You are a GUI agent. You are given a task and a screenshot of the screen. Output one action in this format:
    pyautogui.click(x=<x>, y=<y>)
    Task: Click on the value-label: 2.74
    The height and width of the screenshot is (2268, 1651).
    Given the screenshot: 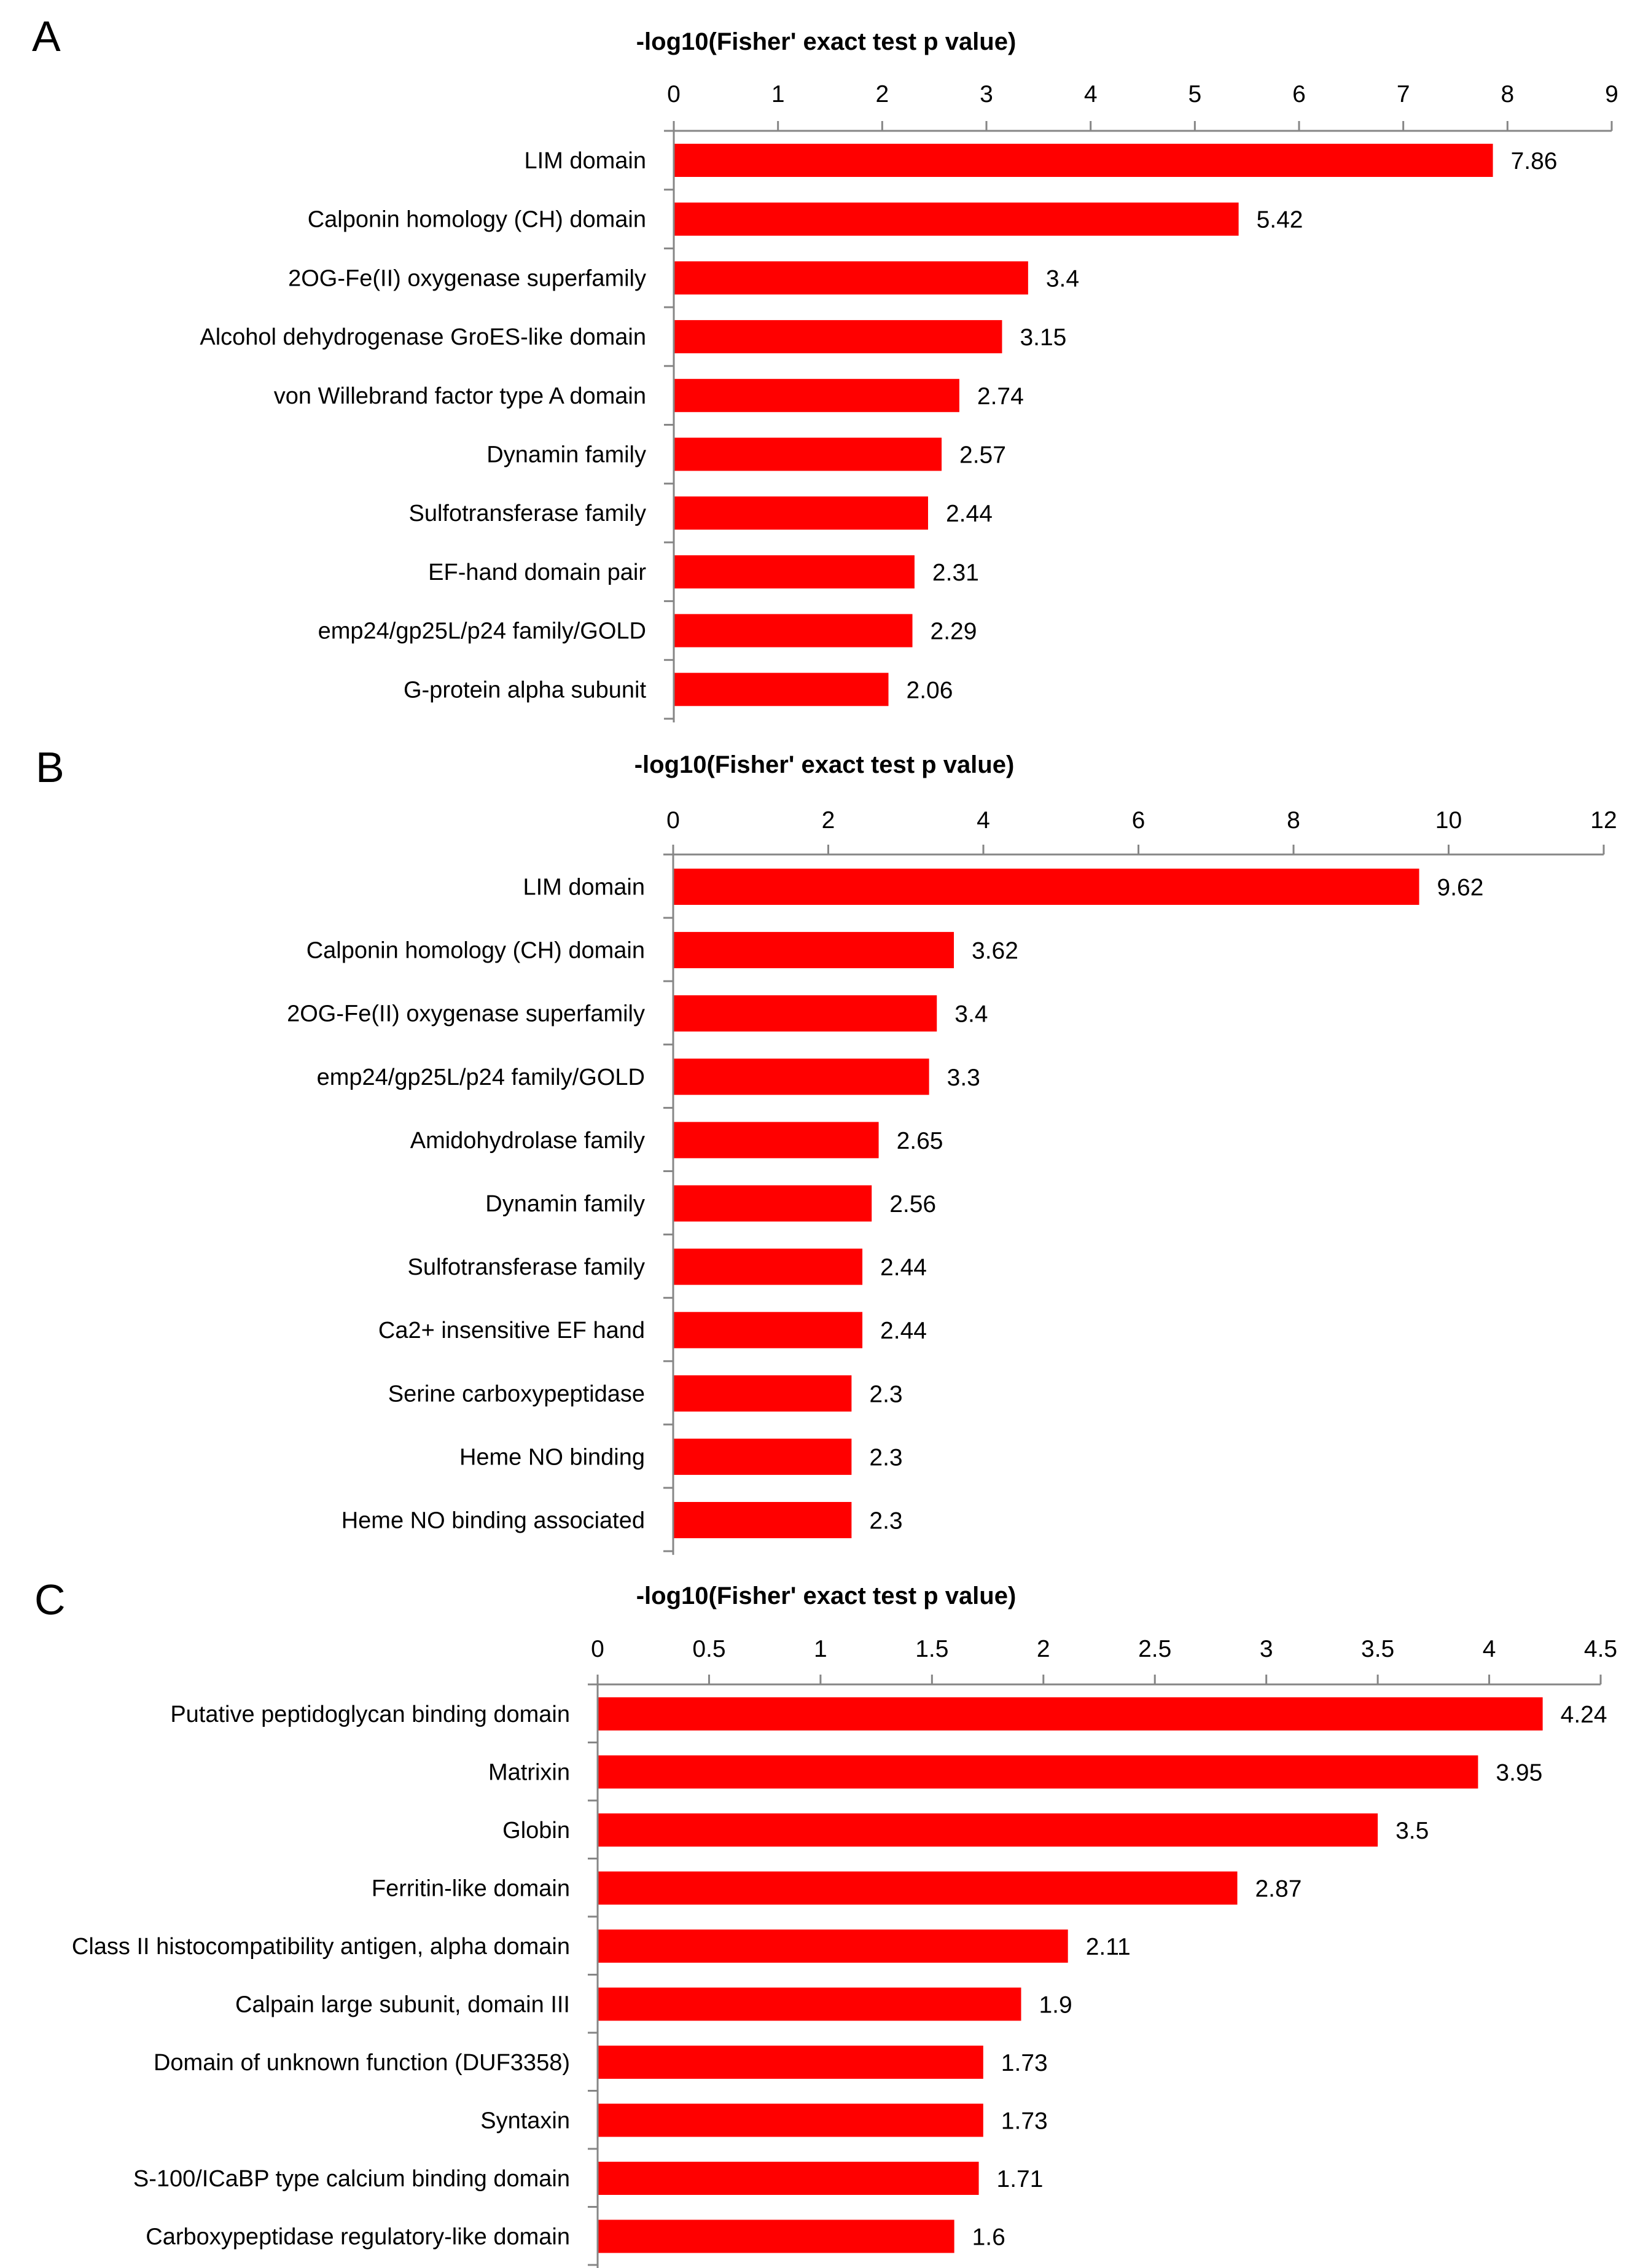 What is the action you would take?
    pyautogui.click(x=1000, y=397)
    